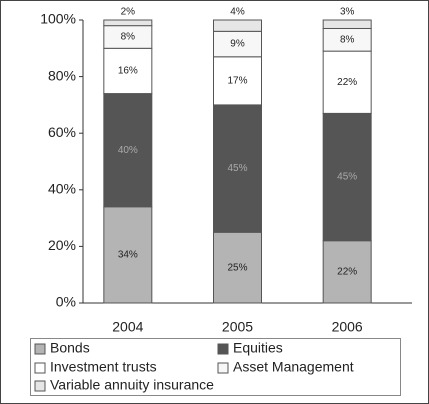  I want to click on y-tick-label: 80%, so click(62, 75).